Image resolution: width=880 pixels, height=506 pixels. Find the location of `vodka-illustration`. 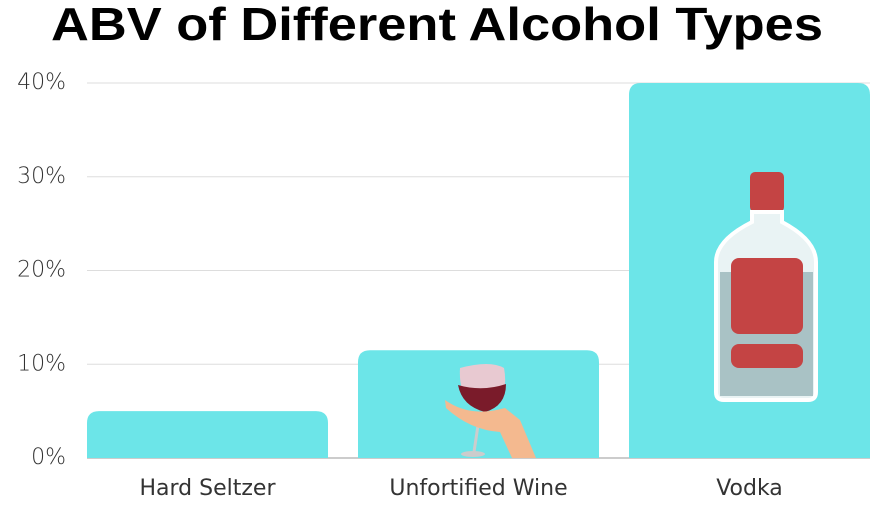

vodka-illustration is located at coordinates (766, 287).